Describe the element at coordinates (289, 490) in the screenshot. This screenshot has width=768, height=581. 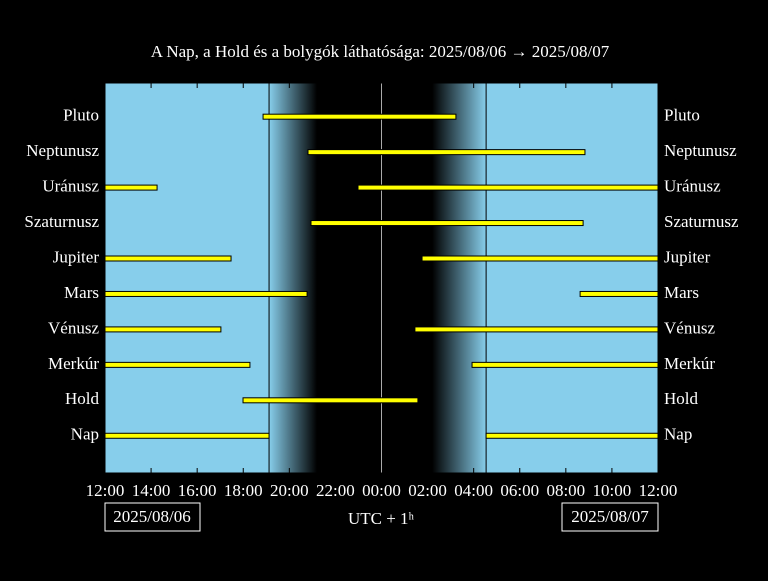
I see `x-tick-label: 20:00` at that location.